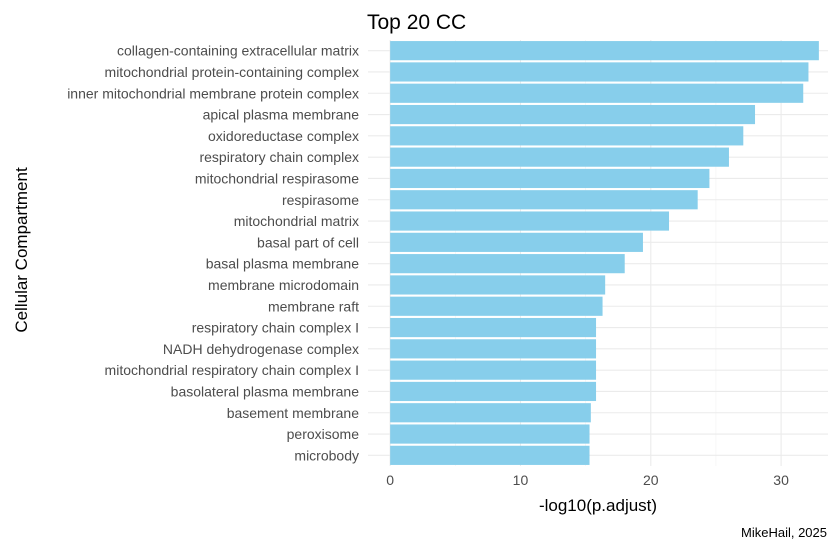 The image size is (840, 550). What do you see at coordinates (416, 22) in the screenshot?
I see `chart-title: Top 20 CC` at bounding box center [416, 22].